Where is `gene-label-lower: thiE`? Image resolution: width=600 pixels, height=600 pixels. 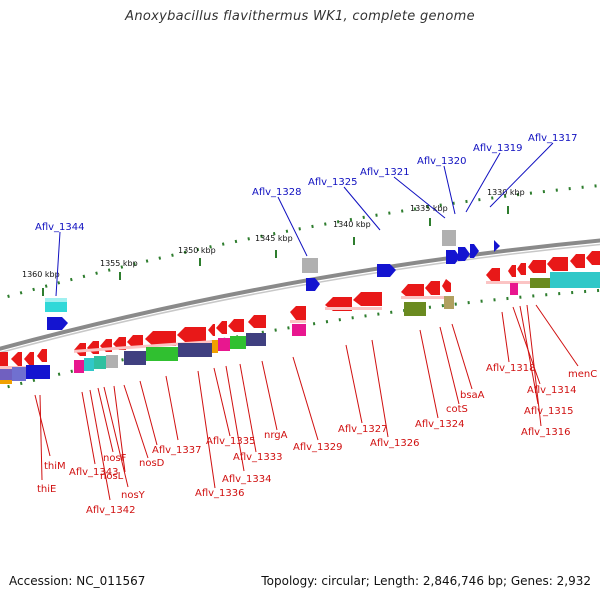
gene-label-lower: thiE is located at coordinates (46, 489).